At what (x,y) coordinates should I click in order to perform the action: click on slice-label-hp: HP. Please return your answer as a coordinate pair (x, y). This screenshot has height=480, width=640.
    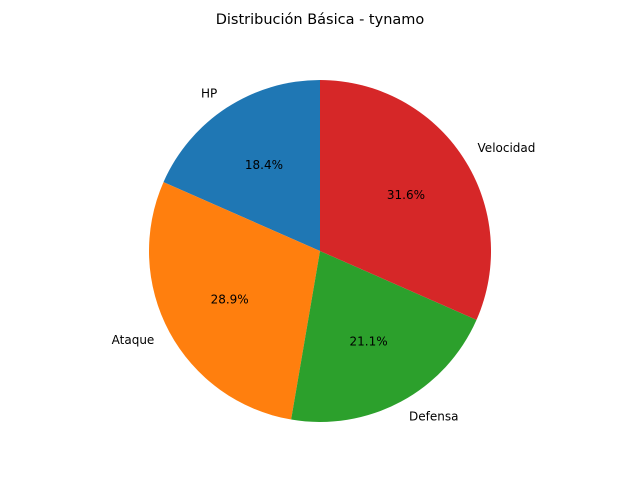
    Looking at the image, I should click on (209, 93).